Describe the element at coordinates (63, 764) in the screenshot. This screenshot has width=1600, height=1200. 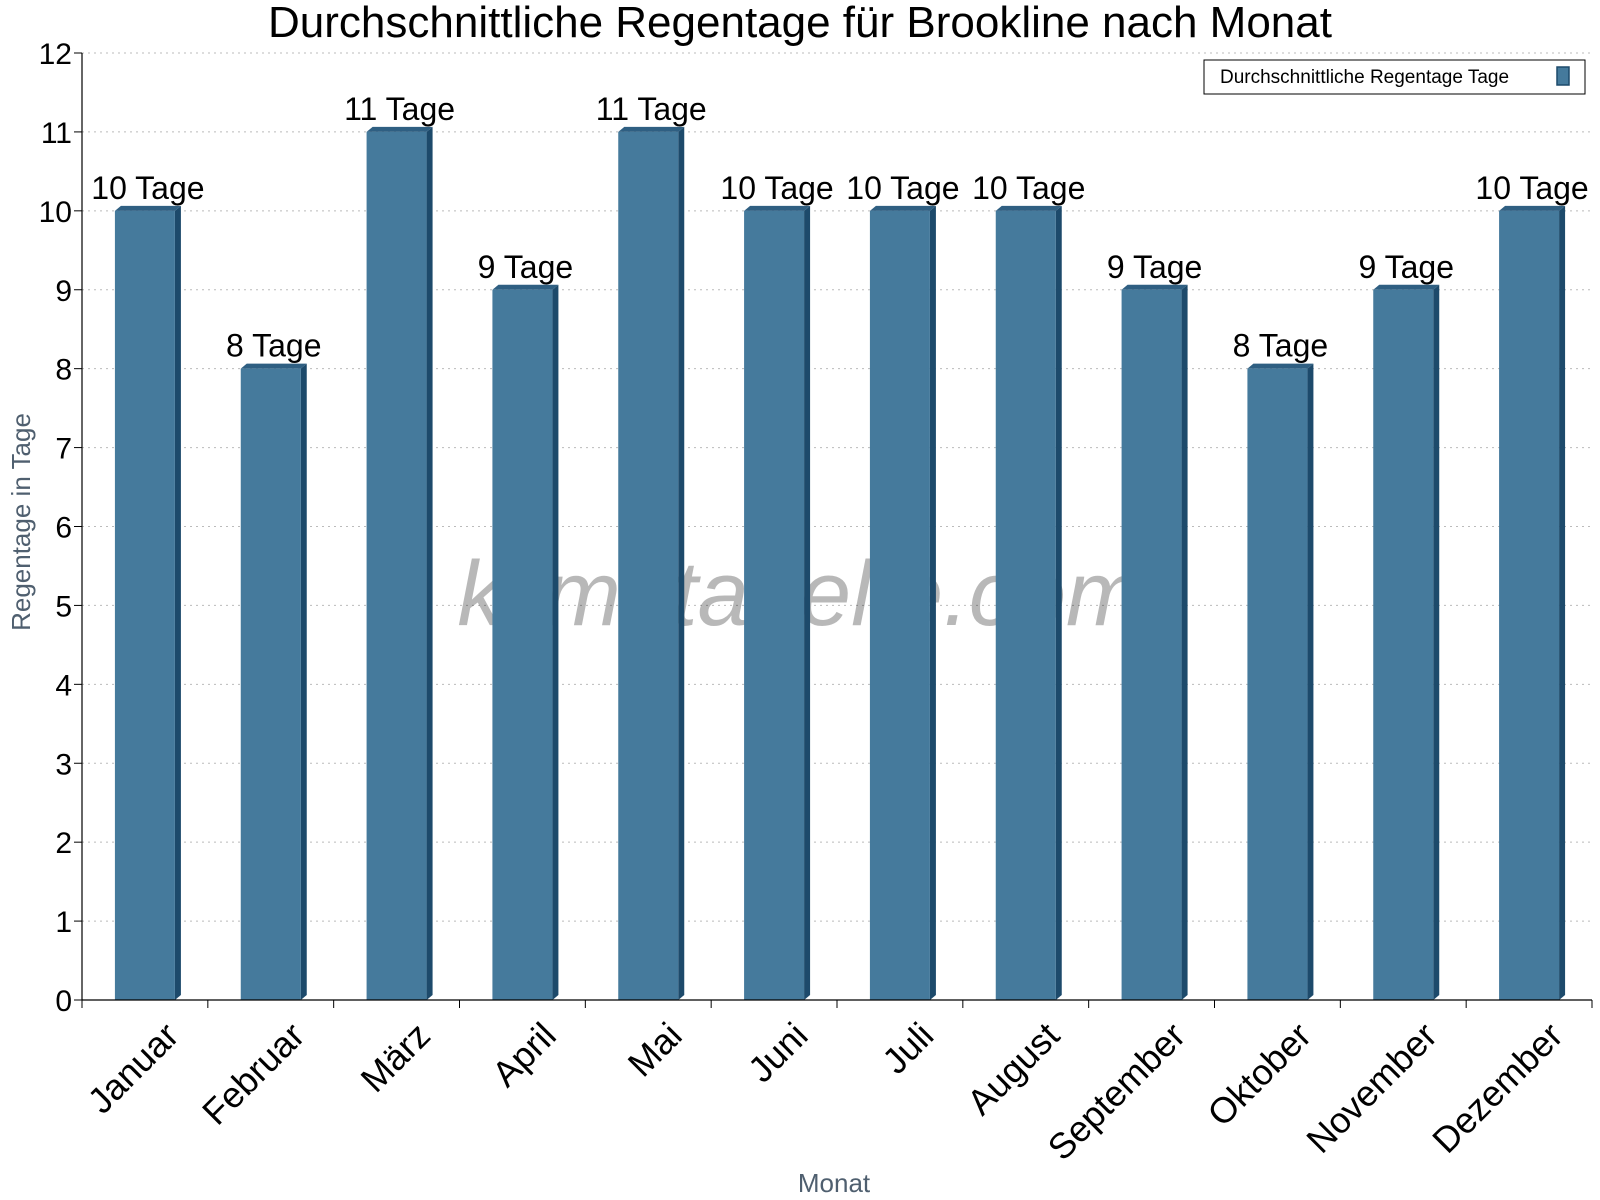
I see `y-tick-label: 3` at that location.